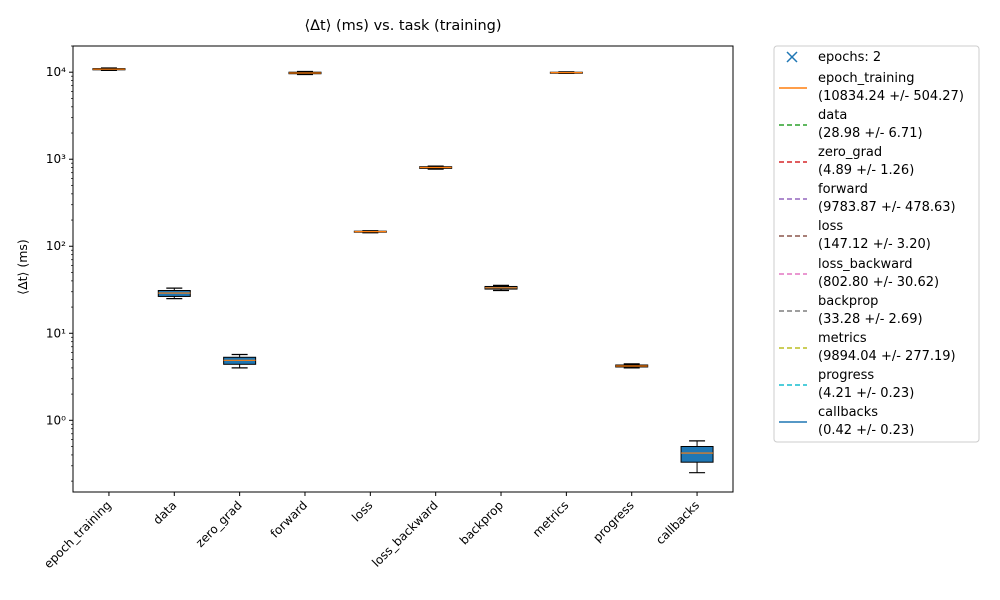 The height and width of the screenshot is (600, 1000). What do you see at coordinates (848, 301) in the screenshot?
I see `legend-label: backprop` at bounding box center [848, 301].